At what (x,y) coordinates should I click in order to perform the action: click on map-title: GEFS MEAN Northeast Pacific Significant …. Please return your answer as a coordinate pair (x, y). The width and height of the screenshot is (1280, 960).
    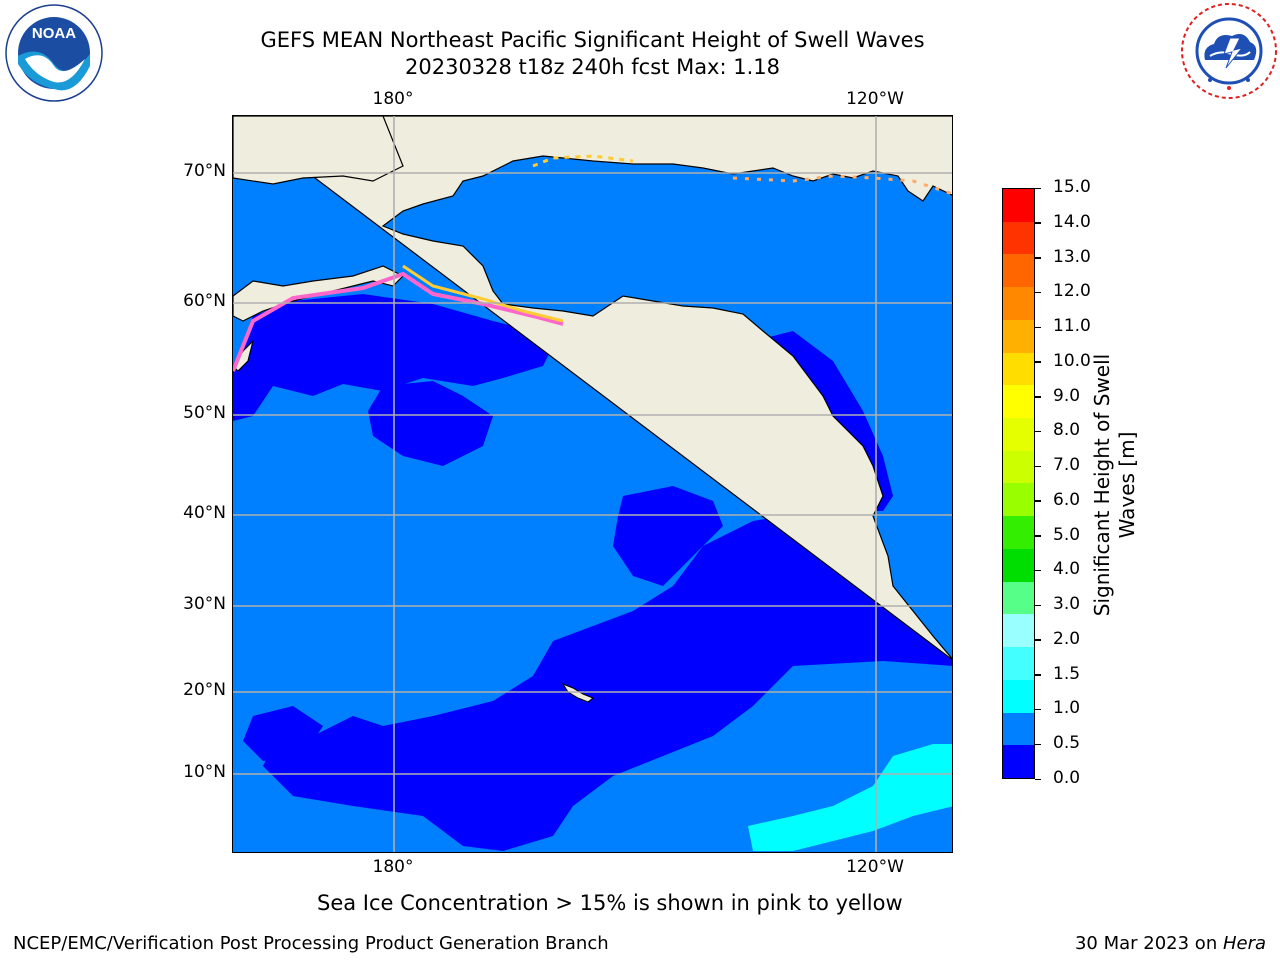
    Looking at the image, I should click on (592, 40).